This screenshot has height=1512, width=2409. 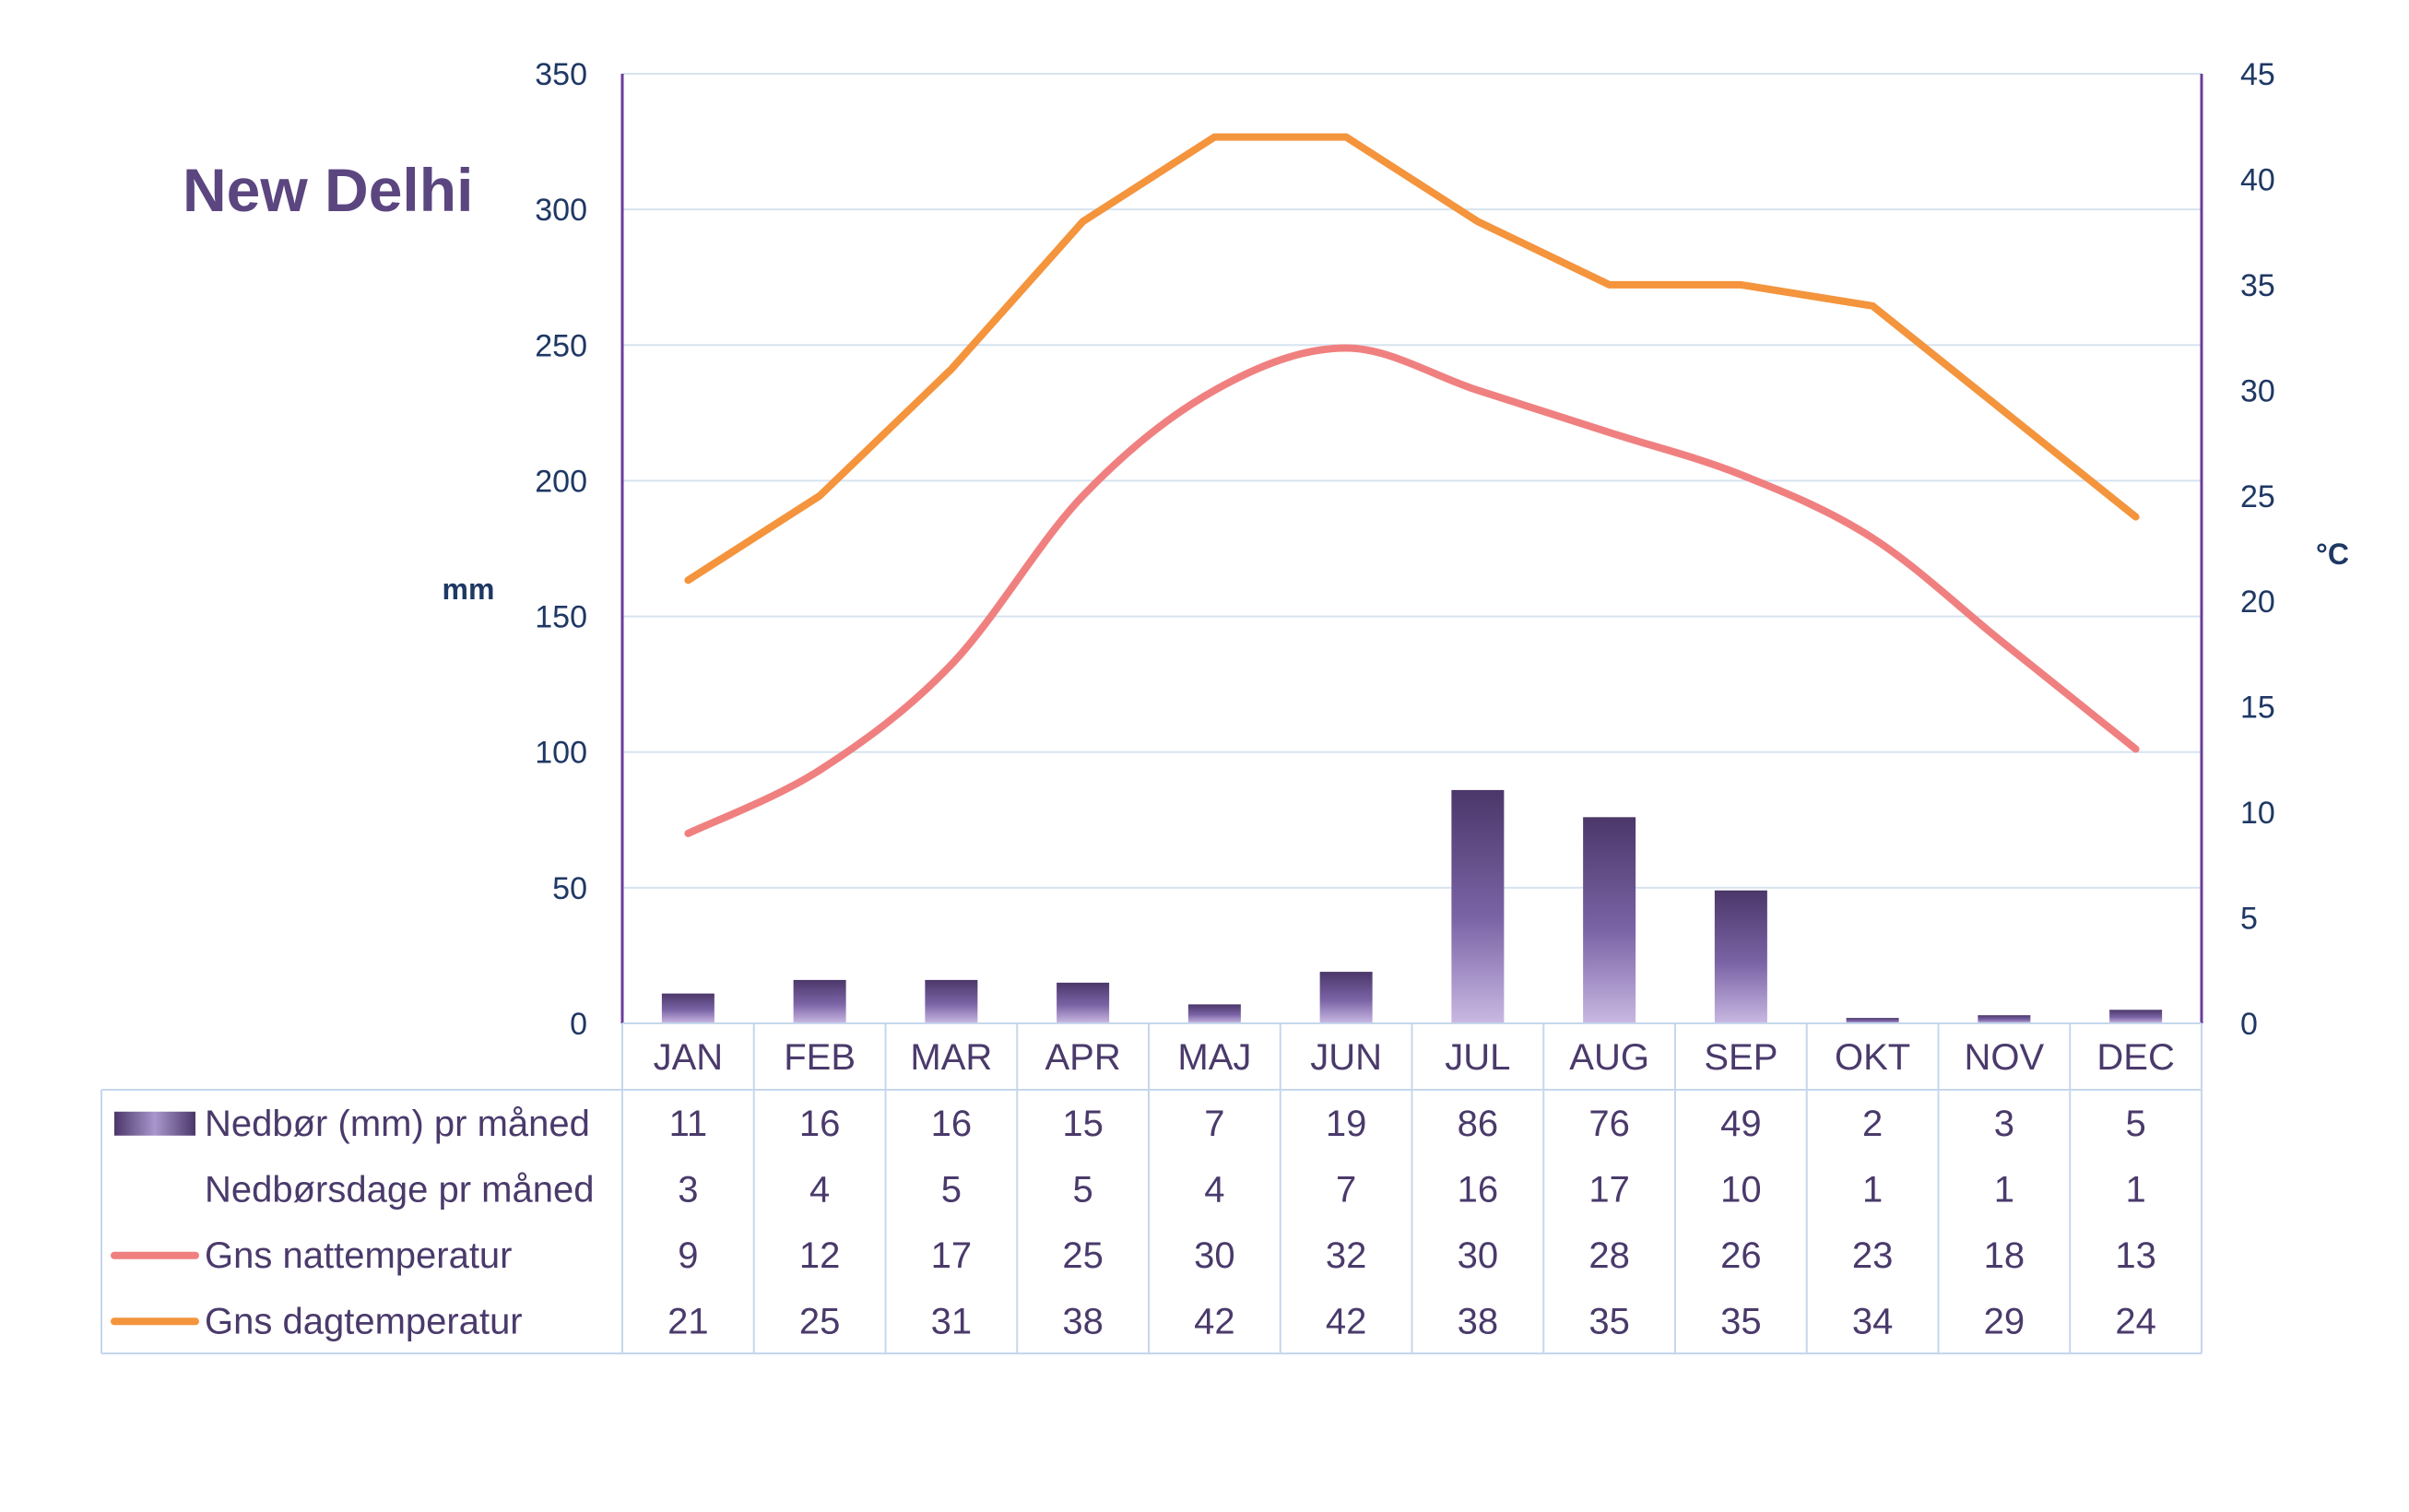 What do you see at coordinates (820, 1255) in the screenshot?
I see `table-cell: 12` at bounding box center [820, 1255].